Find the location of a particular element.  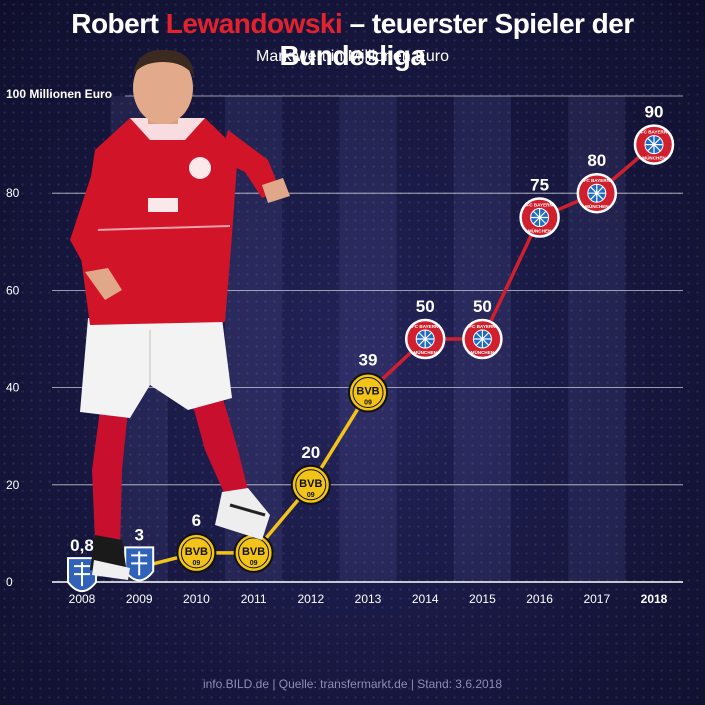

x-tick-label: 2017 is located at coordinates (596, 599).